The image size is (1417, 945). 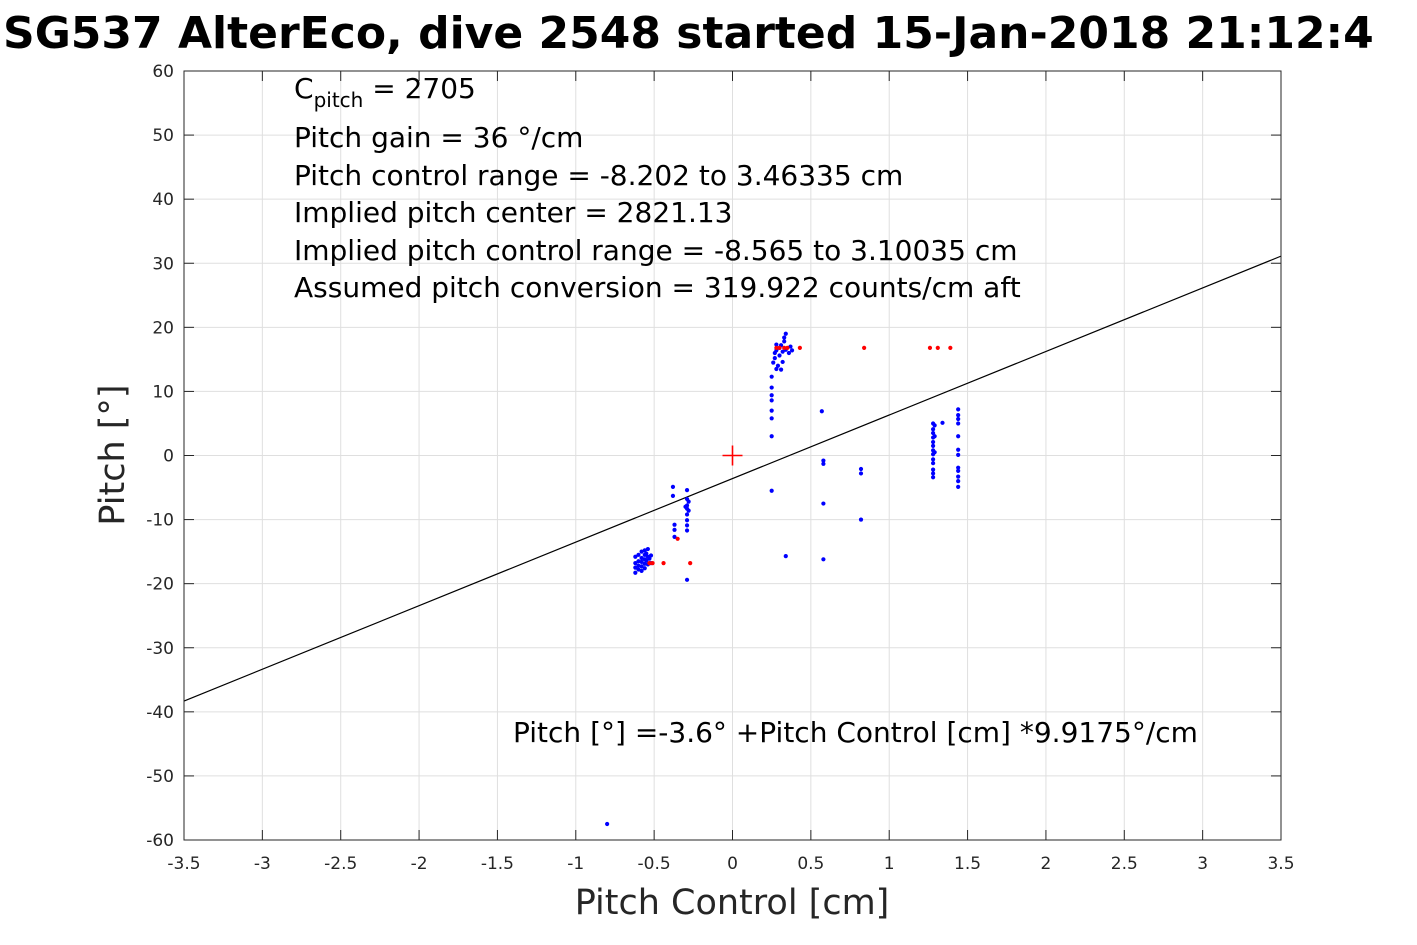 What do you see at coordinates (1124, 864) in the screenshot?
I see `x-tick-label: 2.5` at bounding box center [1124, 864].